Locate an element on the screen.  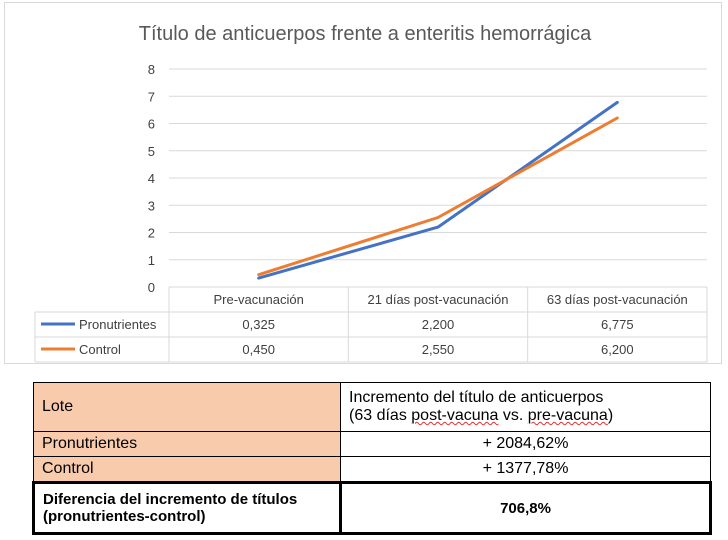
row-label: Pronutrientes is located at coordinates (187, 444).